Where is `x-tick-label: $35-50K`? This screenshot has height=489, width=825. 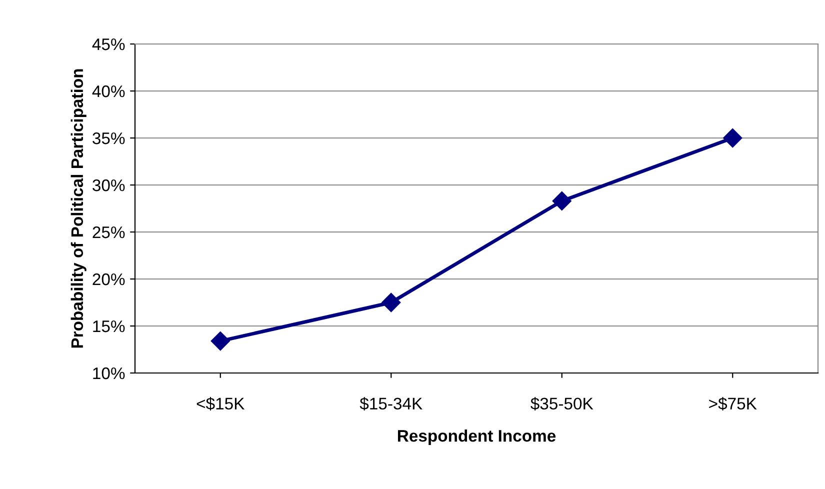
x-tick-label: $35-50K is located at coordinates (562, 404).